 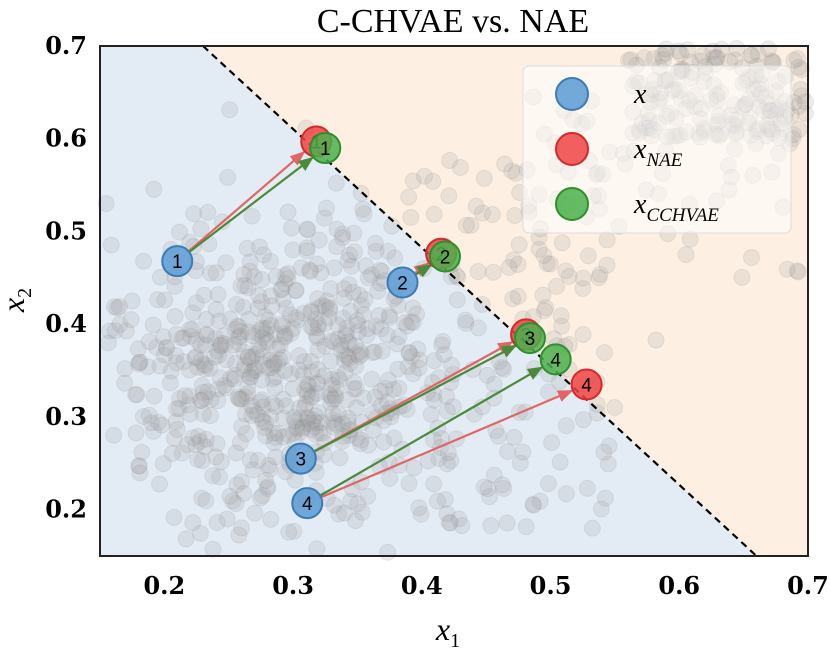 I want to click on x-axis-label-sub: 1, so click(x=455, y=641).